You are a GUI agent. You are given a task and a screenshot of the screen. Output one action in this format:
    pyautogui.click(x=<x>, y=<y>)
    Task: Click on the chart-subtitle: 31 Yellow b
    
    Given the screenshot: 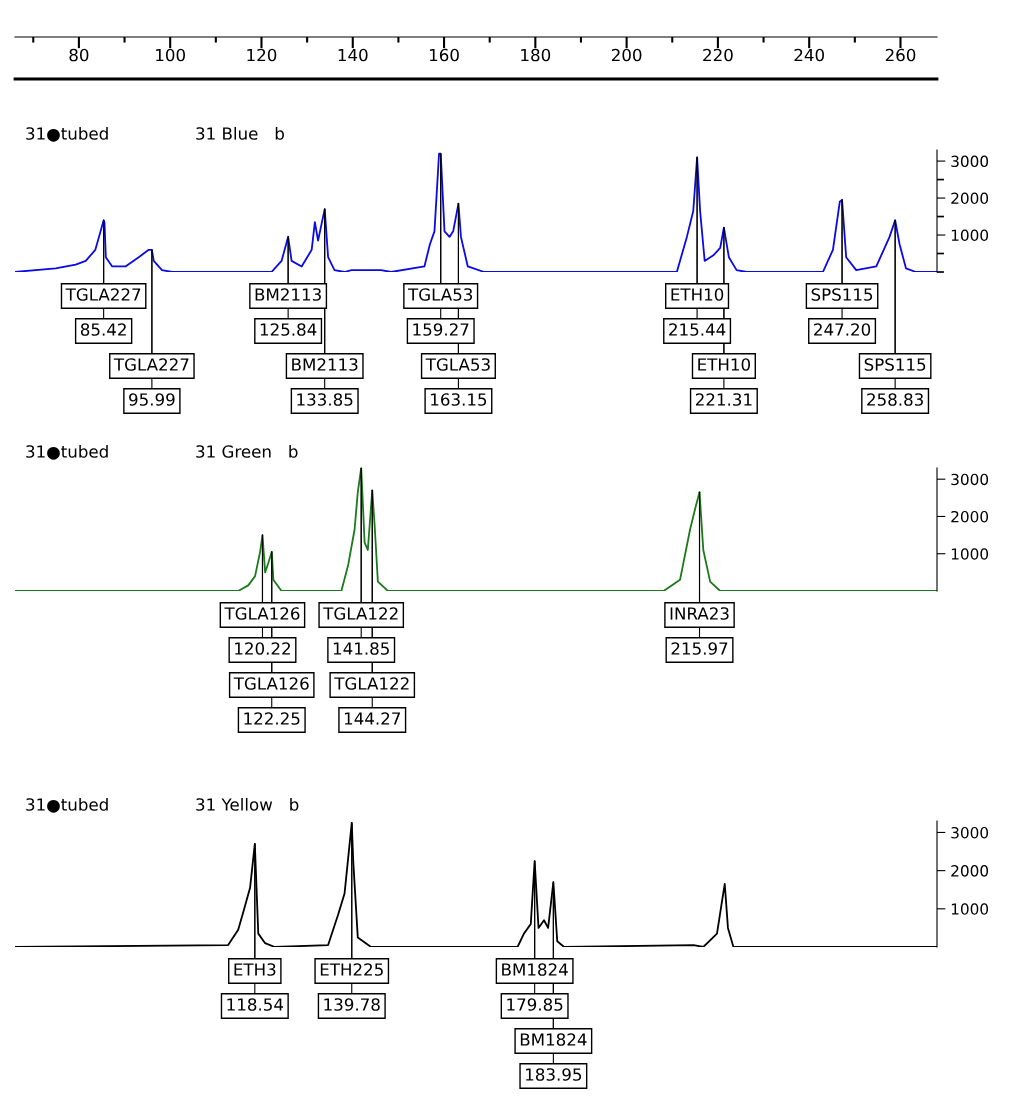 What is the action you would take?
    pyautogui.click(x=247, y=804)
    